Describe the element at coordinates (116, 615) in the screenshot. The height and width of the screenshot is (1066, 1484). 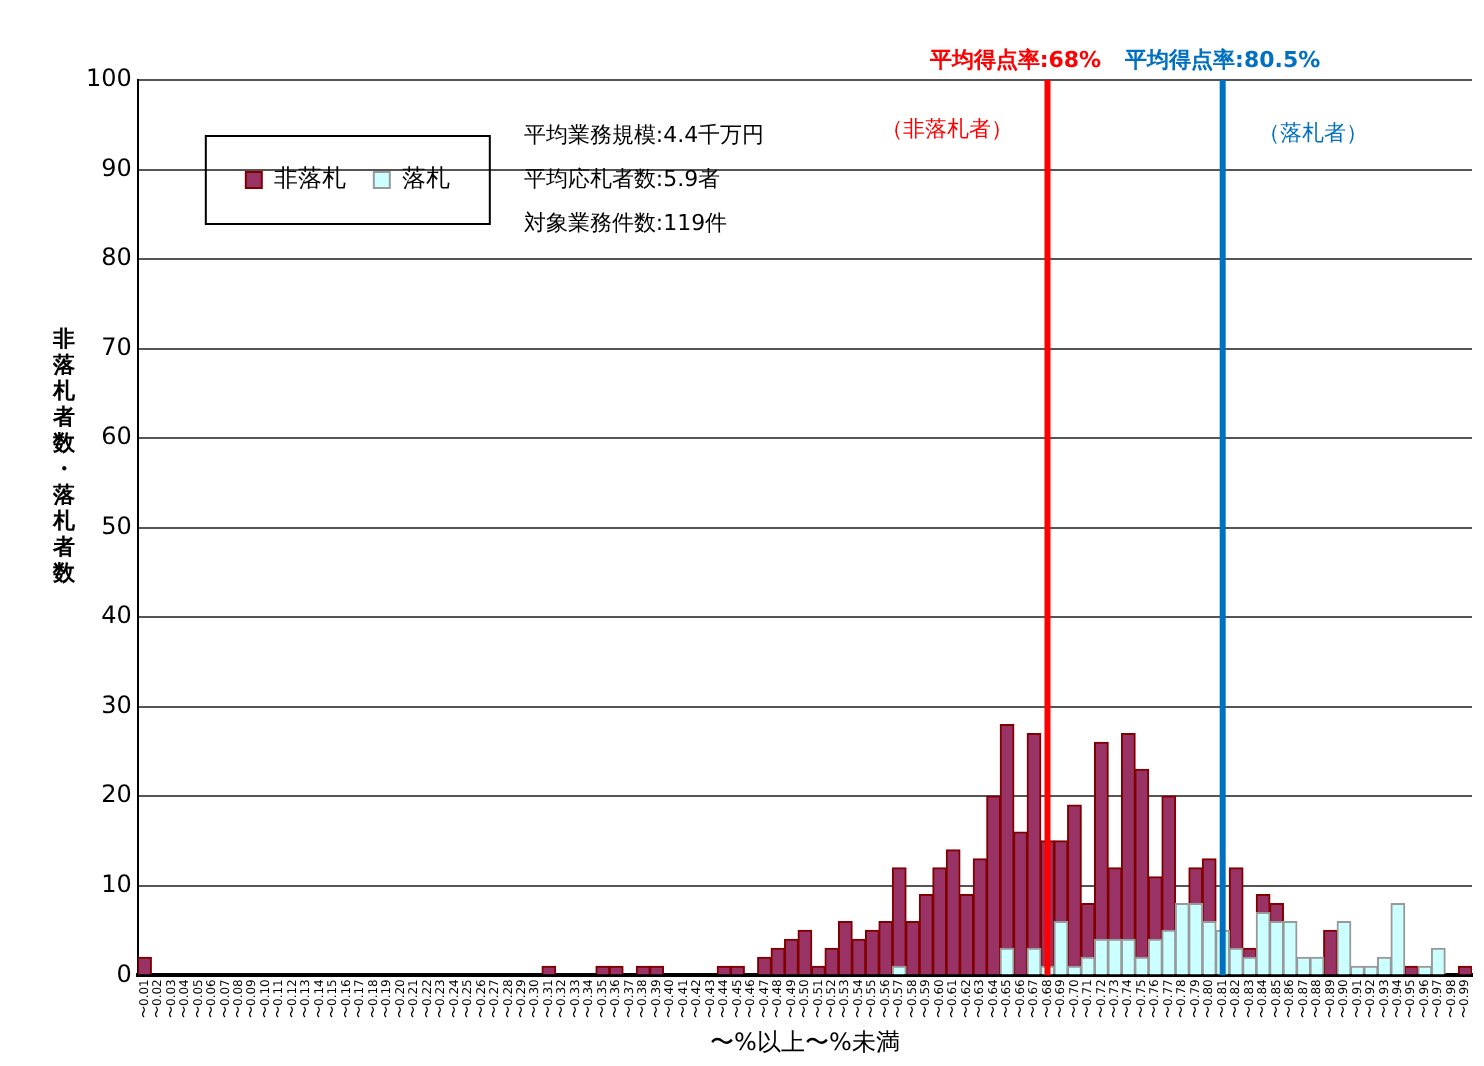
I see `y-tick-label: 40` at that location.